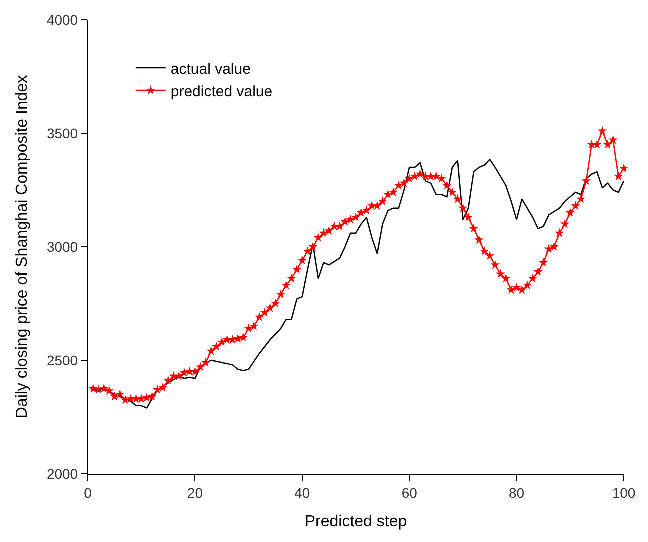 This screenshot has width=648, height=542. I want to click on x-tick-label: 40, so click(302, 492).